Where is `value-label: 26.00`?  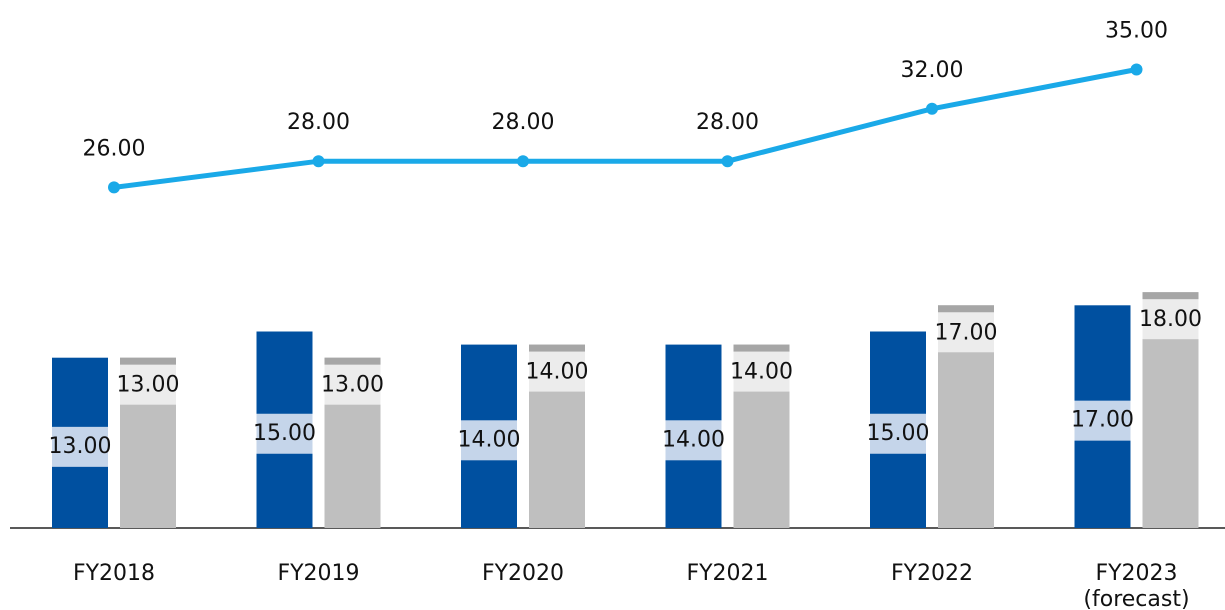 value-label: 26.00 is located at coordinates (114, 148).